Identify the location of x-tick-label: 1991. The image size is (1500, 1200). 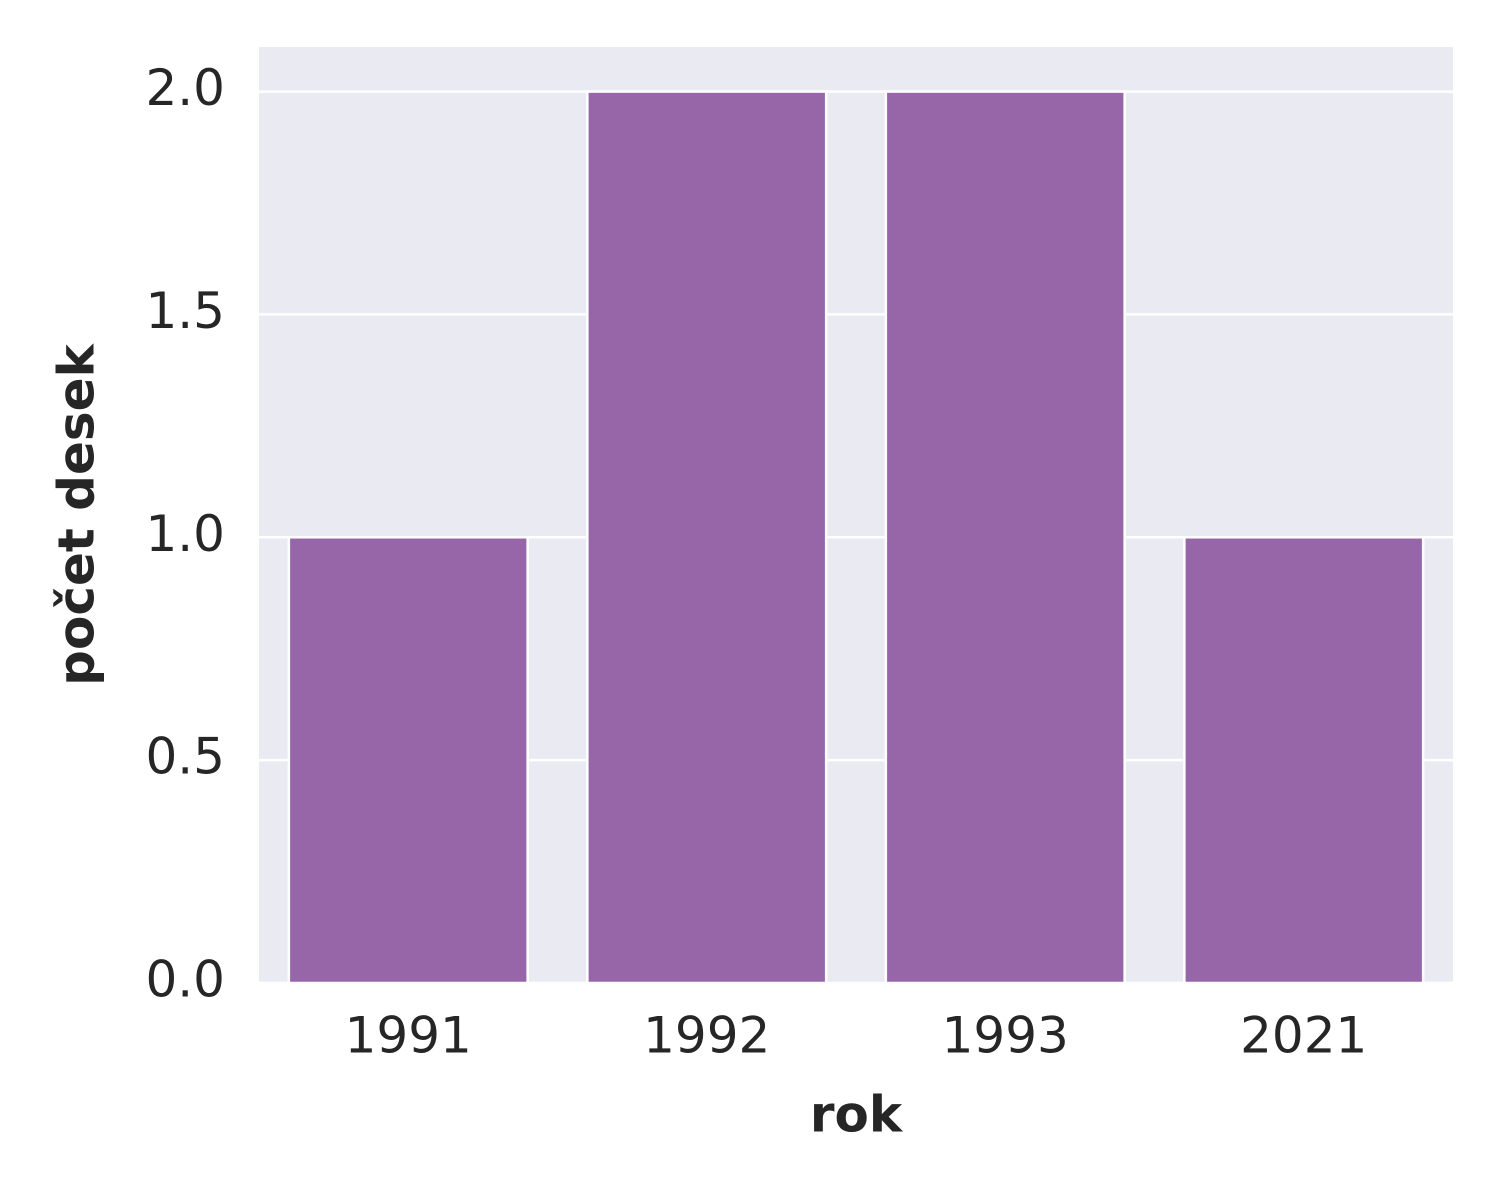
(408, 1036).